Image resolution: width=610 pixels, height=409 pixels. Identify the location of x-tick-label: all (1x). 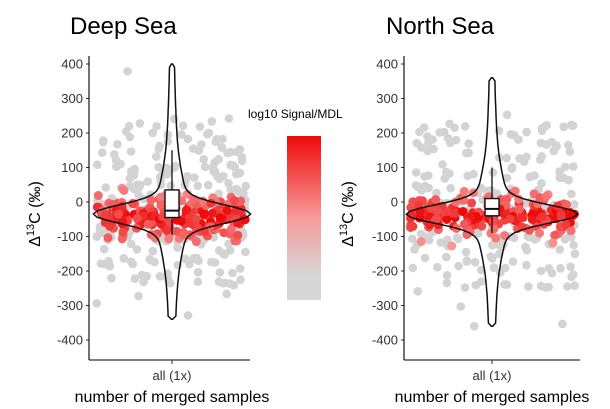
(171, 375).